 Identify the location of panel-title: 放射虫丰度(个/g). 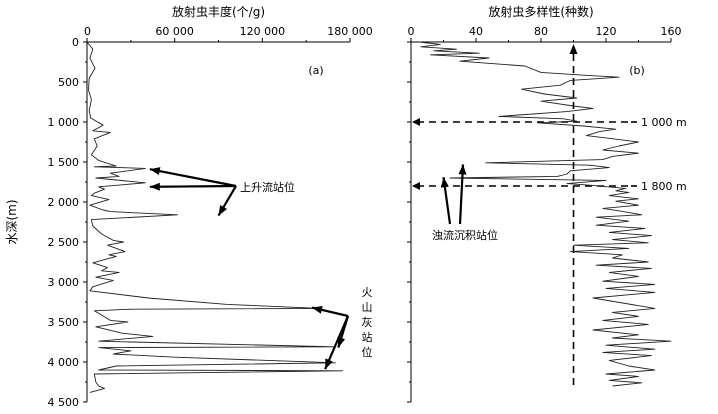
(218, 11).